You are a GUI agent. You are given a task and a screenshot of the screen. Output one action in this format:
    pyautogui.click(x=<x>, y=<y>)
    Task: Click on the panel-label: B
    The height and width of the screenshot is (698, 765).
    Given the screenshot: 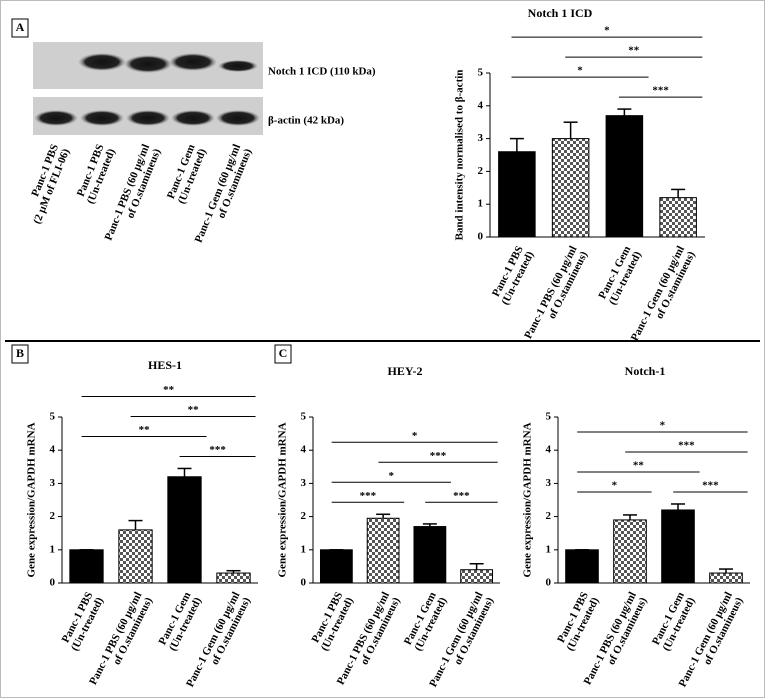 What is the action you would take?
    pyautogui.click(x=20, y=353)
    